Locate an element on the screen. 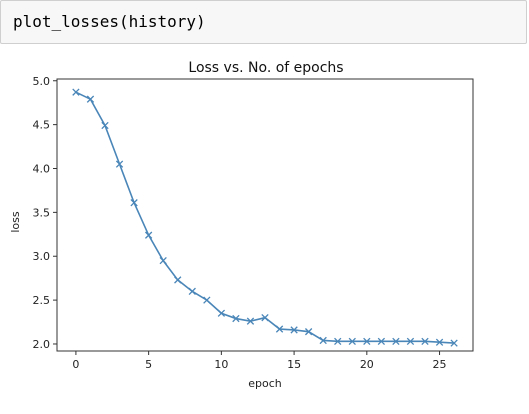 The width and height of the screenshot is (529, 414). y-axis: 2.0 2.5 3.0 3.5 4.0 4.5 5.0 is located at coordinates (45, 213).